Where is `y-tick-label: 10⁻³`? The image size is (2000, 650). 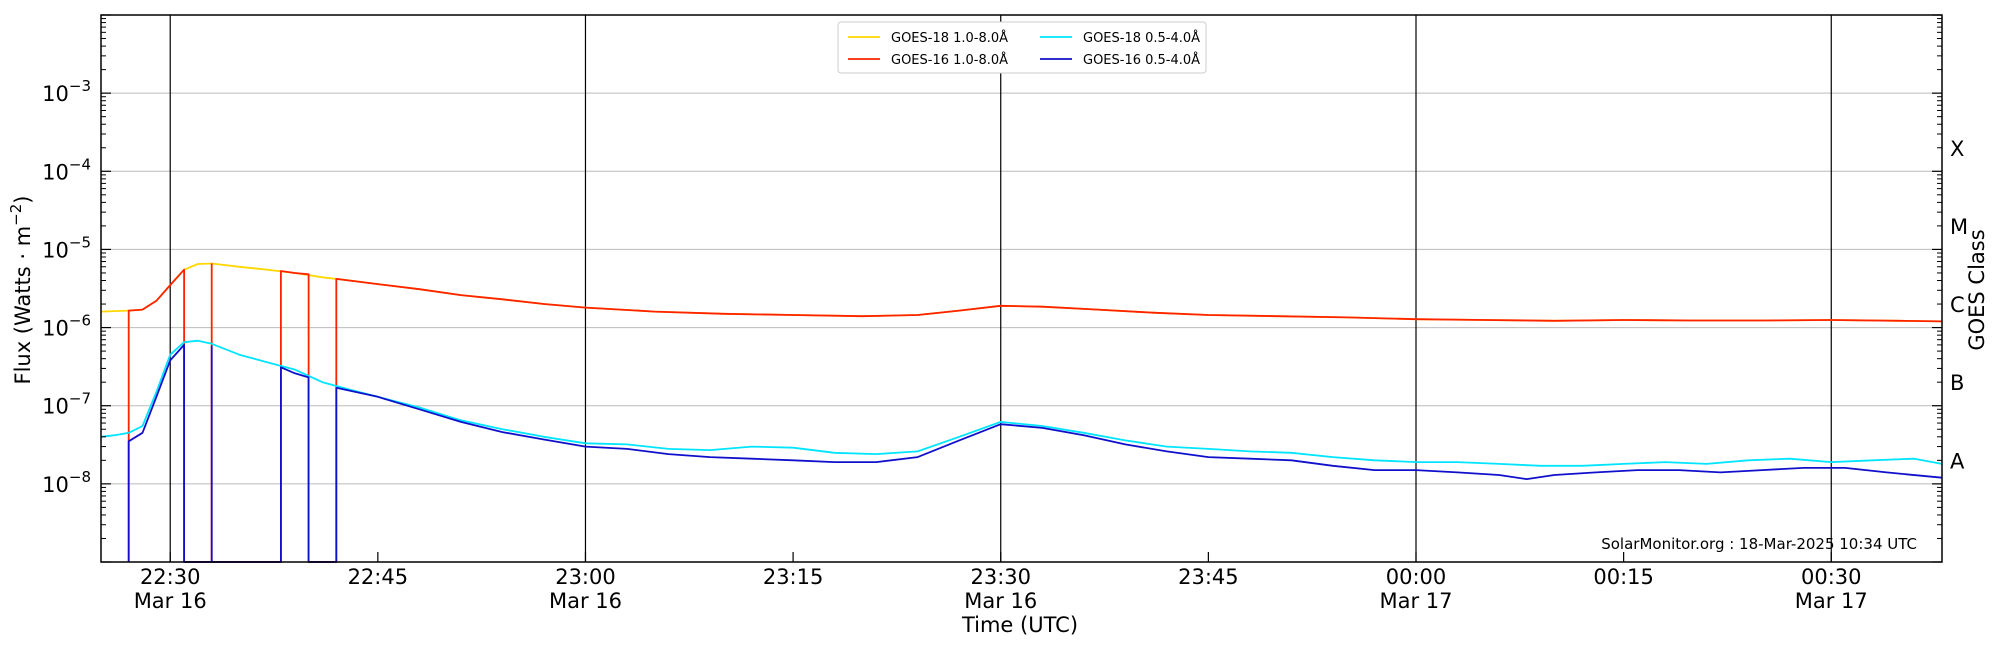 y-tick-label: 10⁻³ is located at coordinates (66, 91).